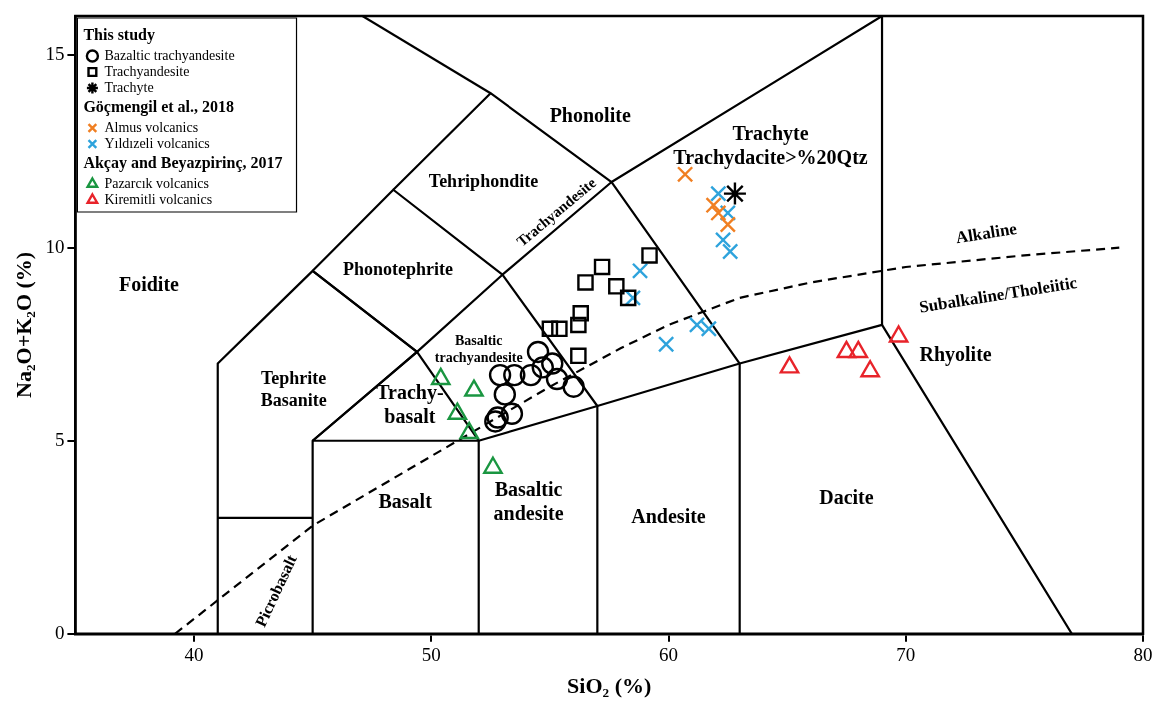 The image size is (1165, 713). Describe the element at coordinates (668, 516) in the screenshot. I see `annotation: Andesite` at that location.